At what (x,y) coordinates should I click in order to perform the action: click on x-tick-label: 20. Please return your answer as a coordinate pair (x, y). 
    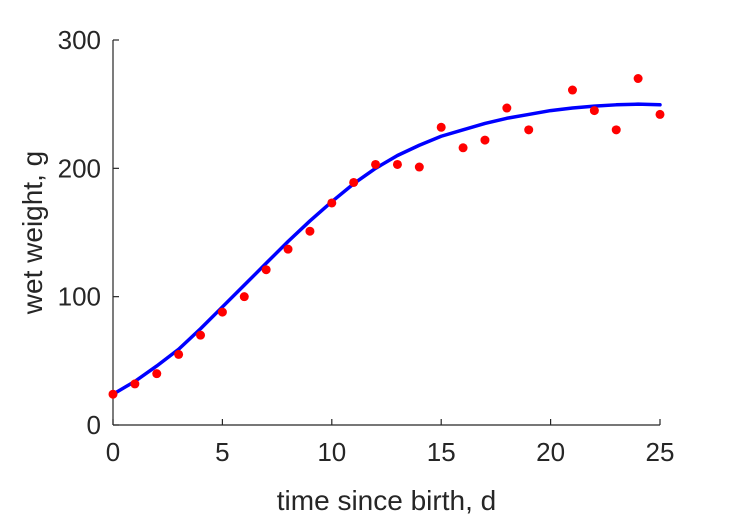
    Looking at the image, I should click on (550, 452).